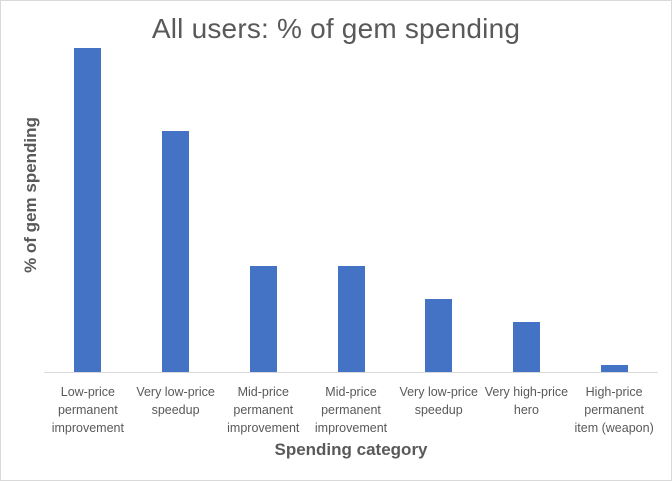  Describe the element at coordinates (351, 449) in the screenshot. I see `x-axis-label: Spending category` at that location.